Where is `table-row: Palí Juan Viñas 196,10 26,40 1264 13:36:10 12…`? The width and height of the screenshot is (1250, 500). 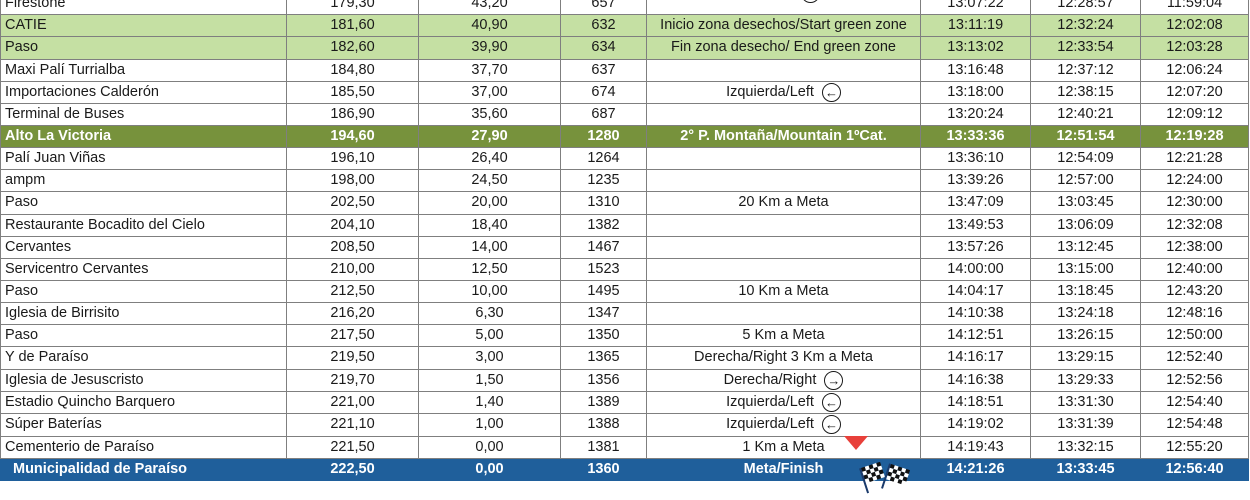 table-row: Palí Juan Viñas 196,10 26,40 1264 13:36:10 12… is located at coordinates (624, 159).